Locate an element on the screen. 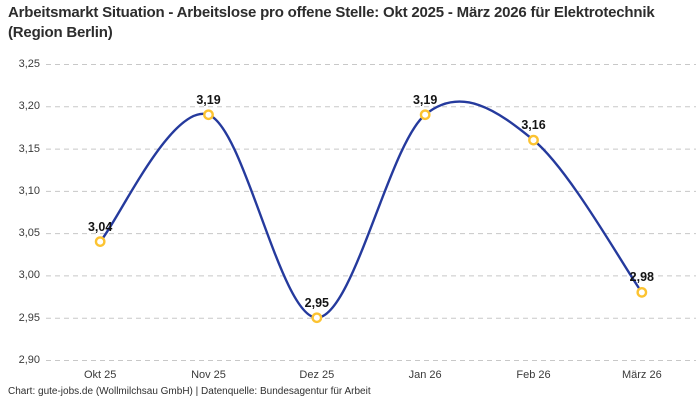  x-tick-label: Nov 25 is located at coordinates (208, 375).